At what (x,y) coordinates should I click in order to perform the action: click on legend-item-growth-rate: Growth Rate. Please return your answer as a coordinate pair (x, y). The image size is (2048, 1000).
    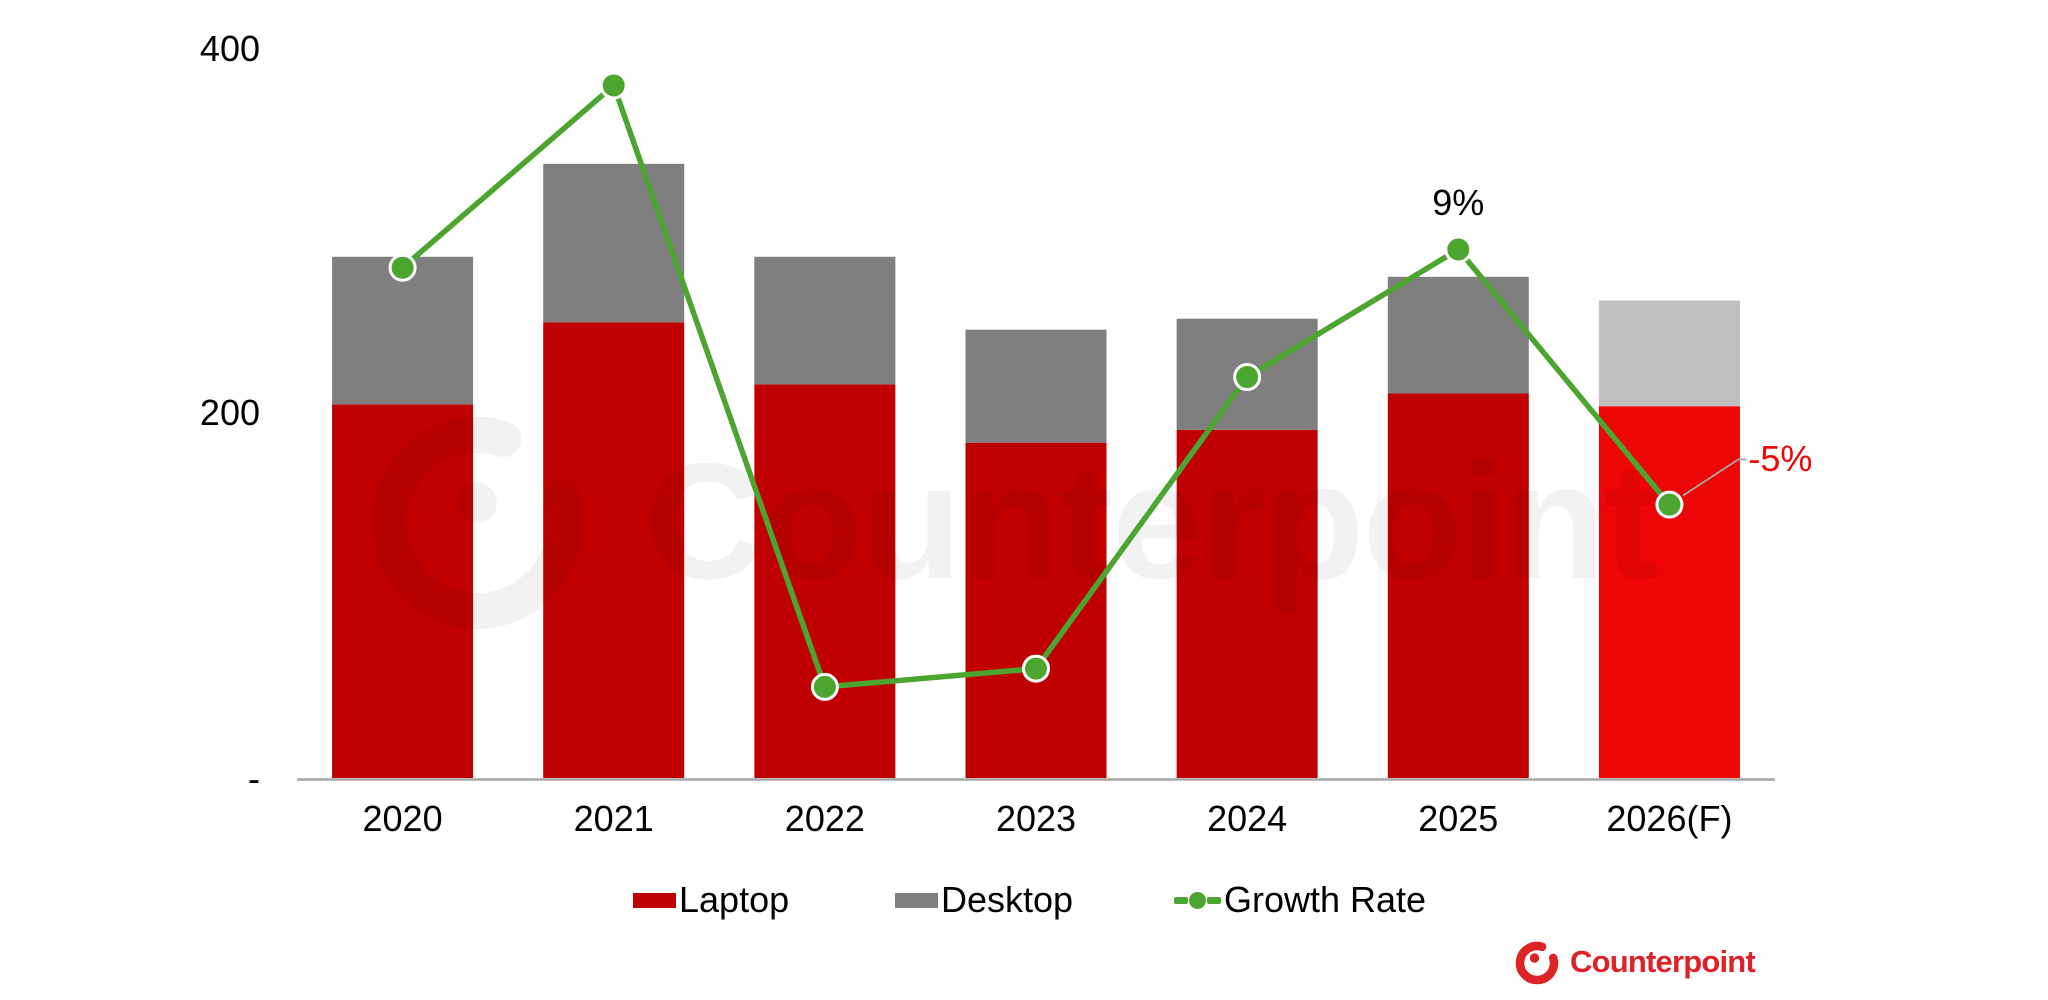
    Looking at the image, I should click on (1300, 900).